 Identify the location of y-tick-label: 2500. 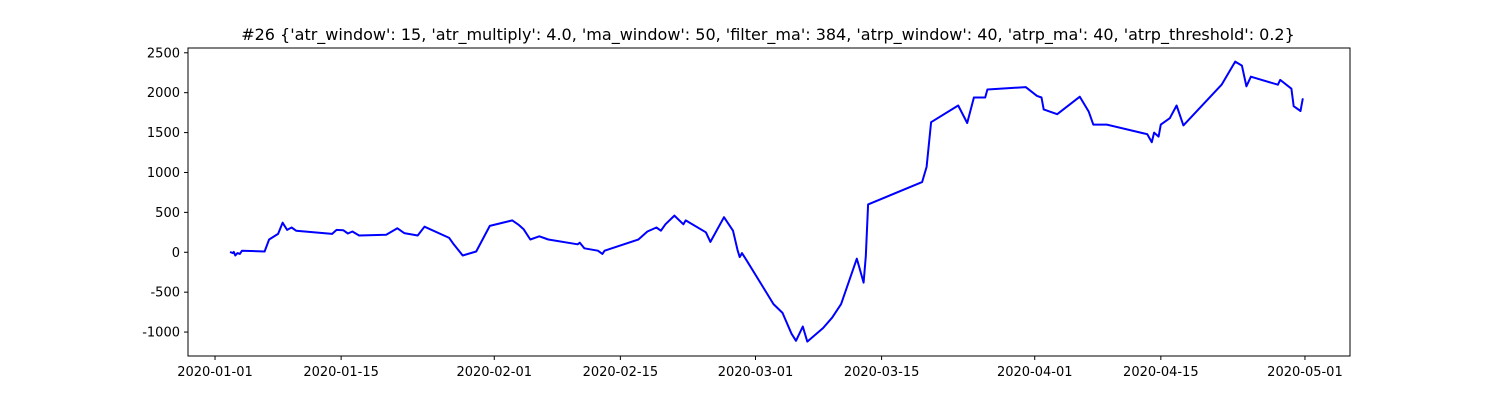
(163, 53).